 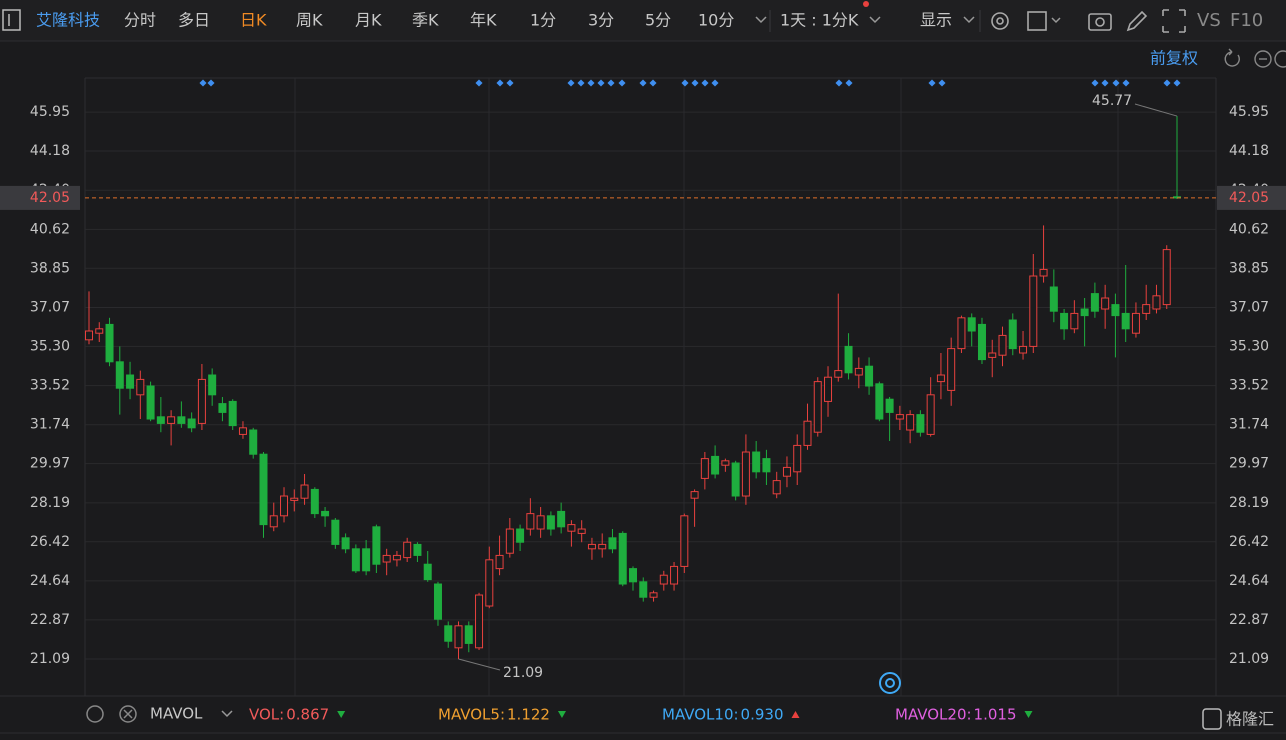 What do you see at coordinates (11, 20) in the screenshot?
I see `sidebar-icon` at bounding box center [11, 20].